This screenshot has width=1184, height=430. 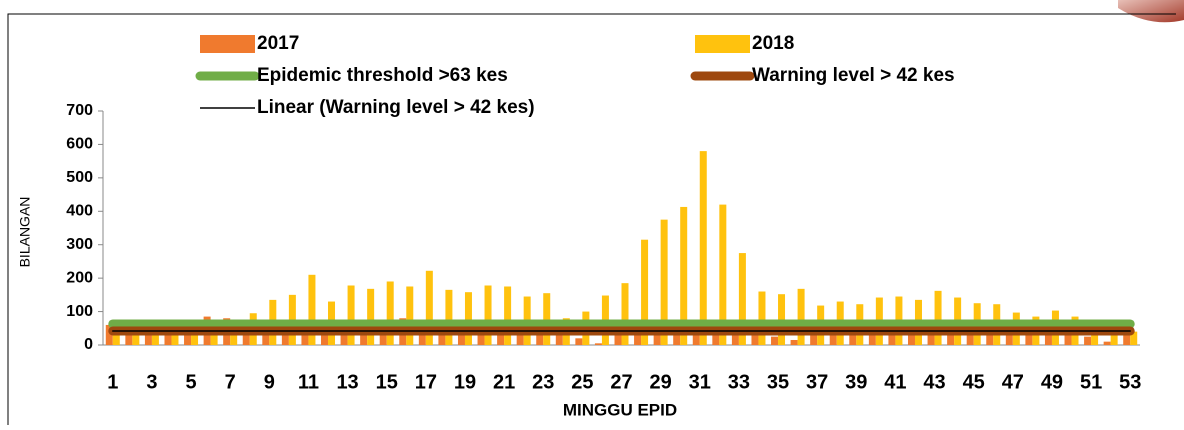 I want to click on legend-label: Linear (Warning level > 42 kes), so click(x=396, y=107).